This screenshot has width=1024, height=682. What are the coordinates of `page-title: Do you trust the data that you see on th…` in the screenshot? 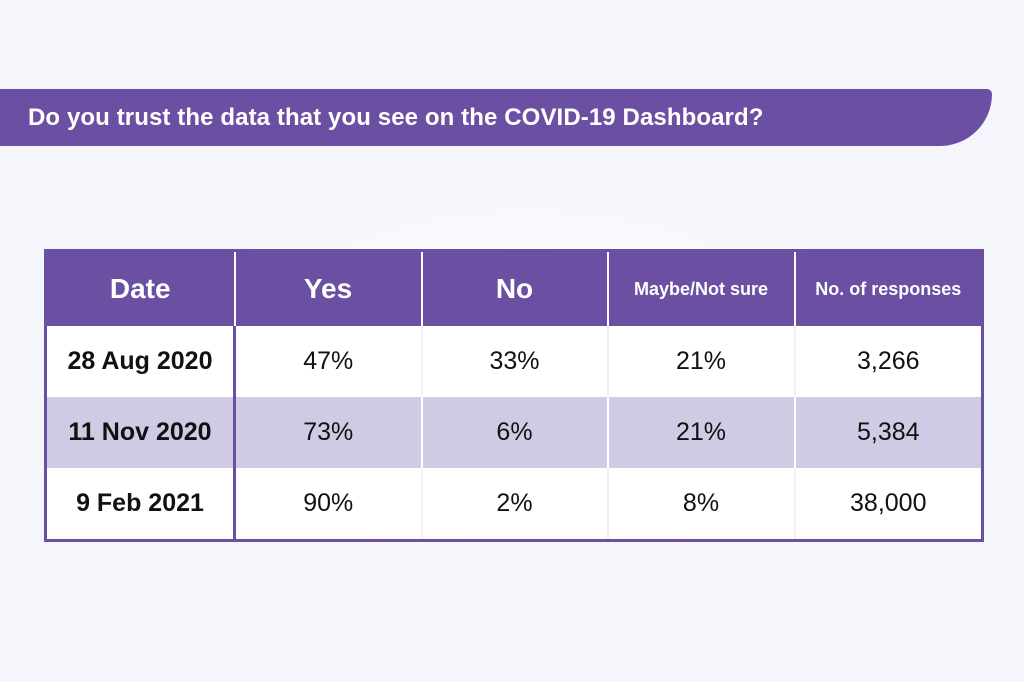 It's located at (396, 117).